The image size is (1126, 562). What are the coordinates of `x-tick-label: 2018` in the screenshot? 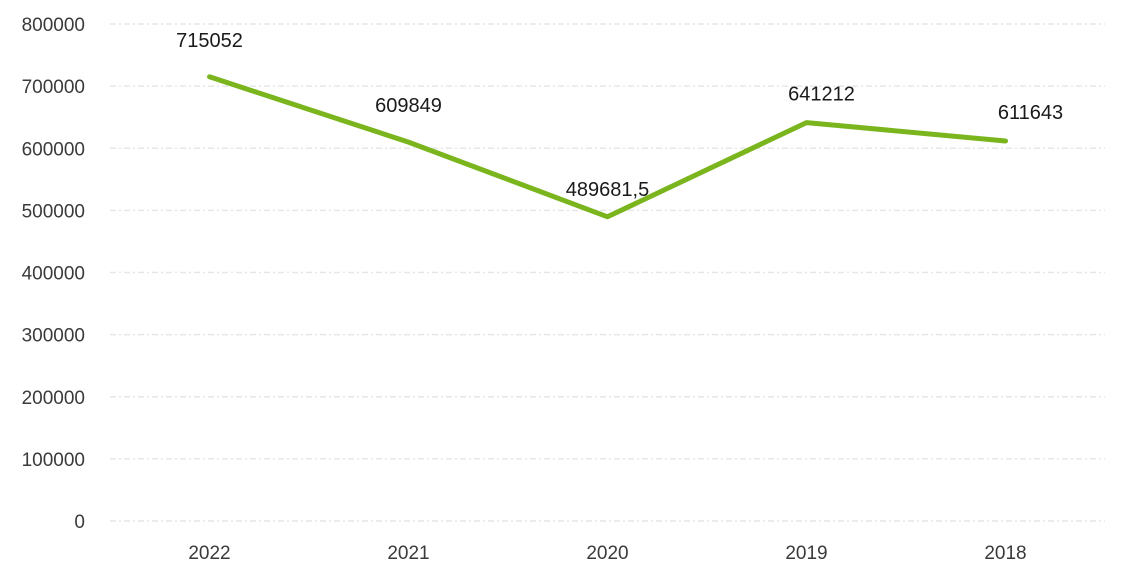 It's located at (1005, 552).